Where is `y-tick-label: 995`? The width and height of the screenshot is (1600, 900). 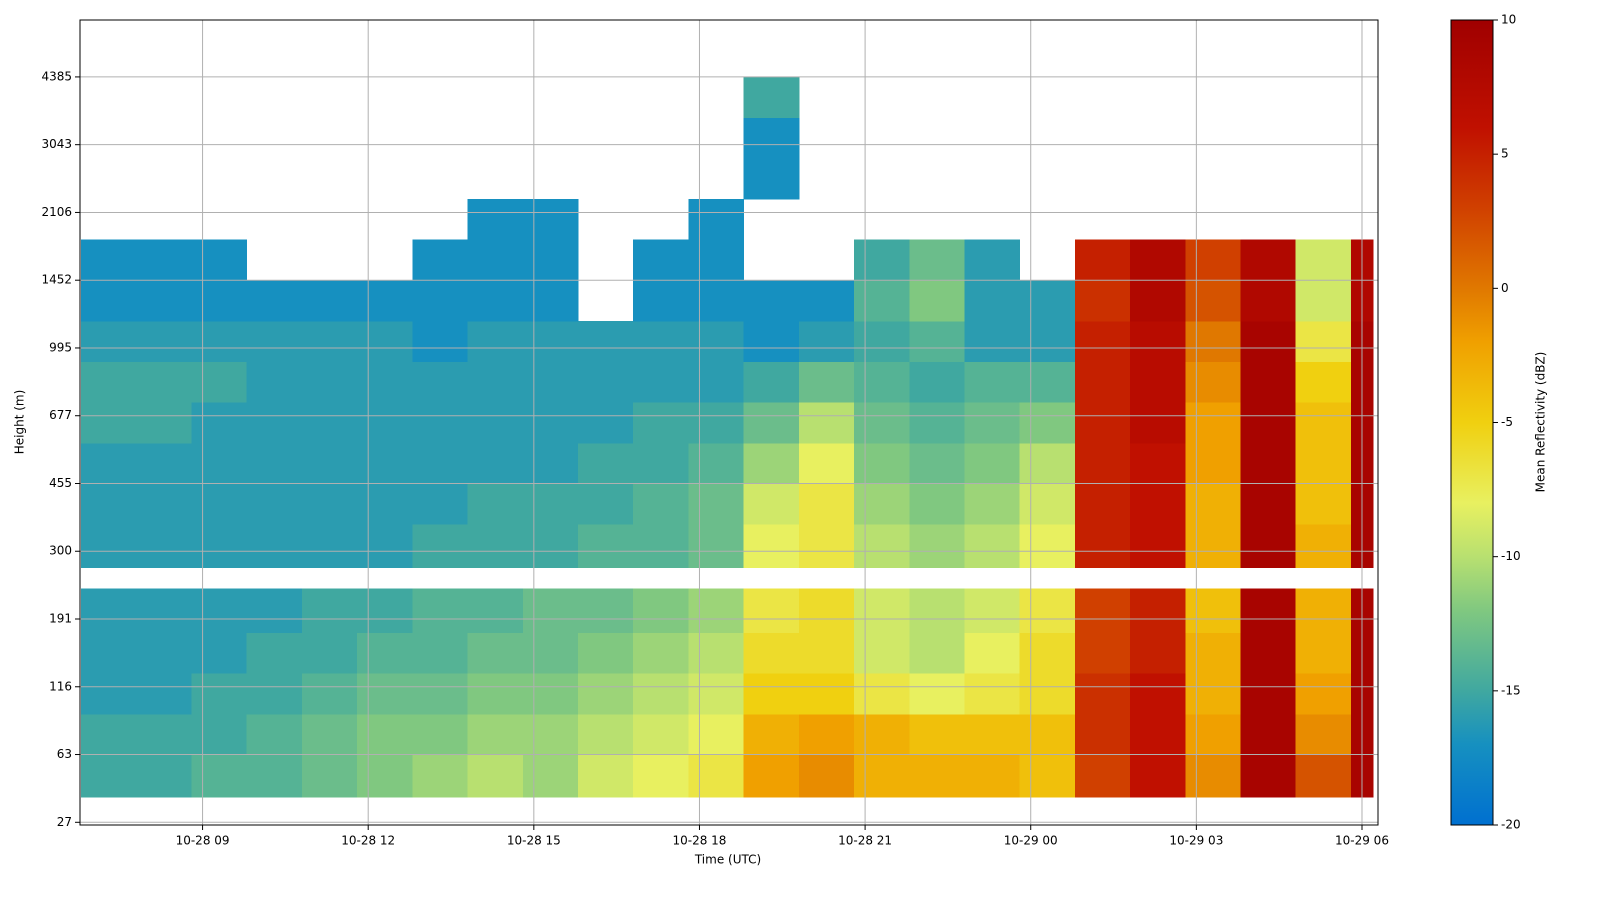 y-tick-label: 995 is located at coordinates (60, 347).